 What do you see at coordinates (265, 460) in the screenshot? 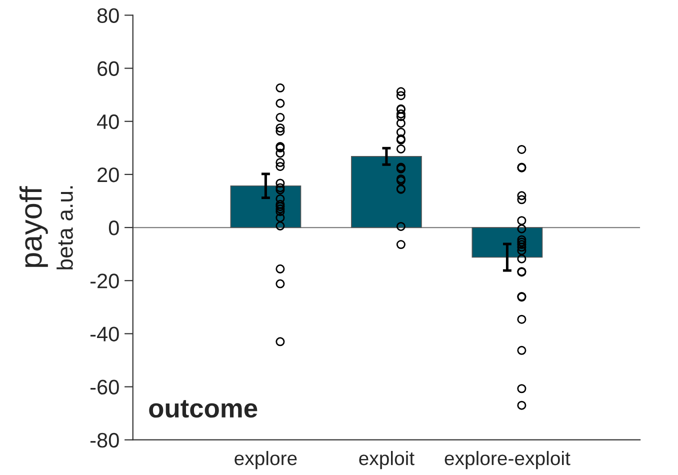
I see `x-tick-label: explore` at bounding box center [265, 460].